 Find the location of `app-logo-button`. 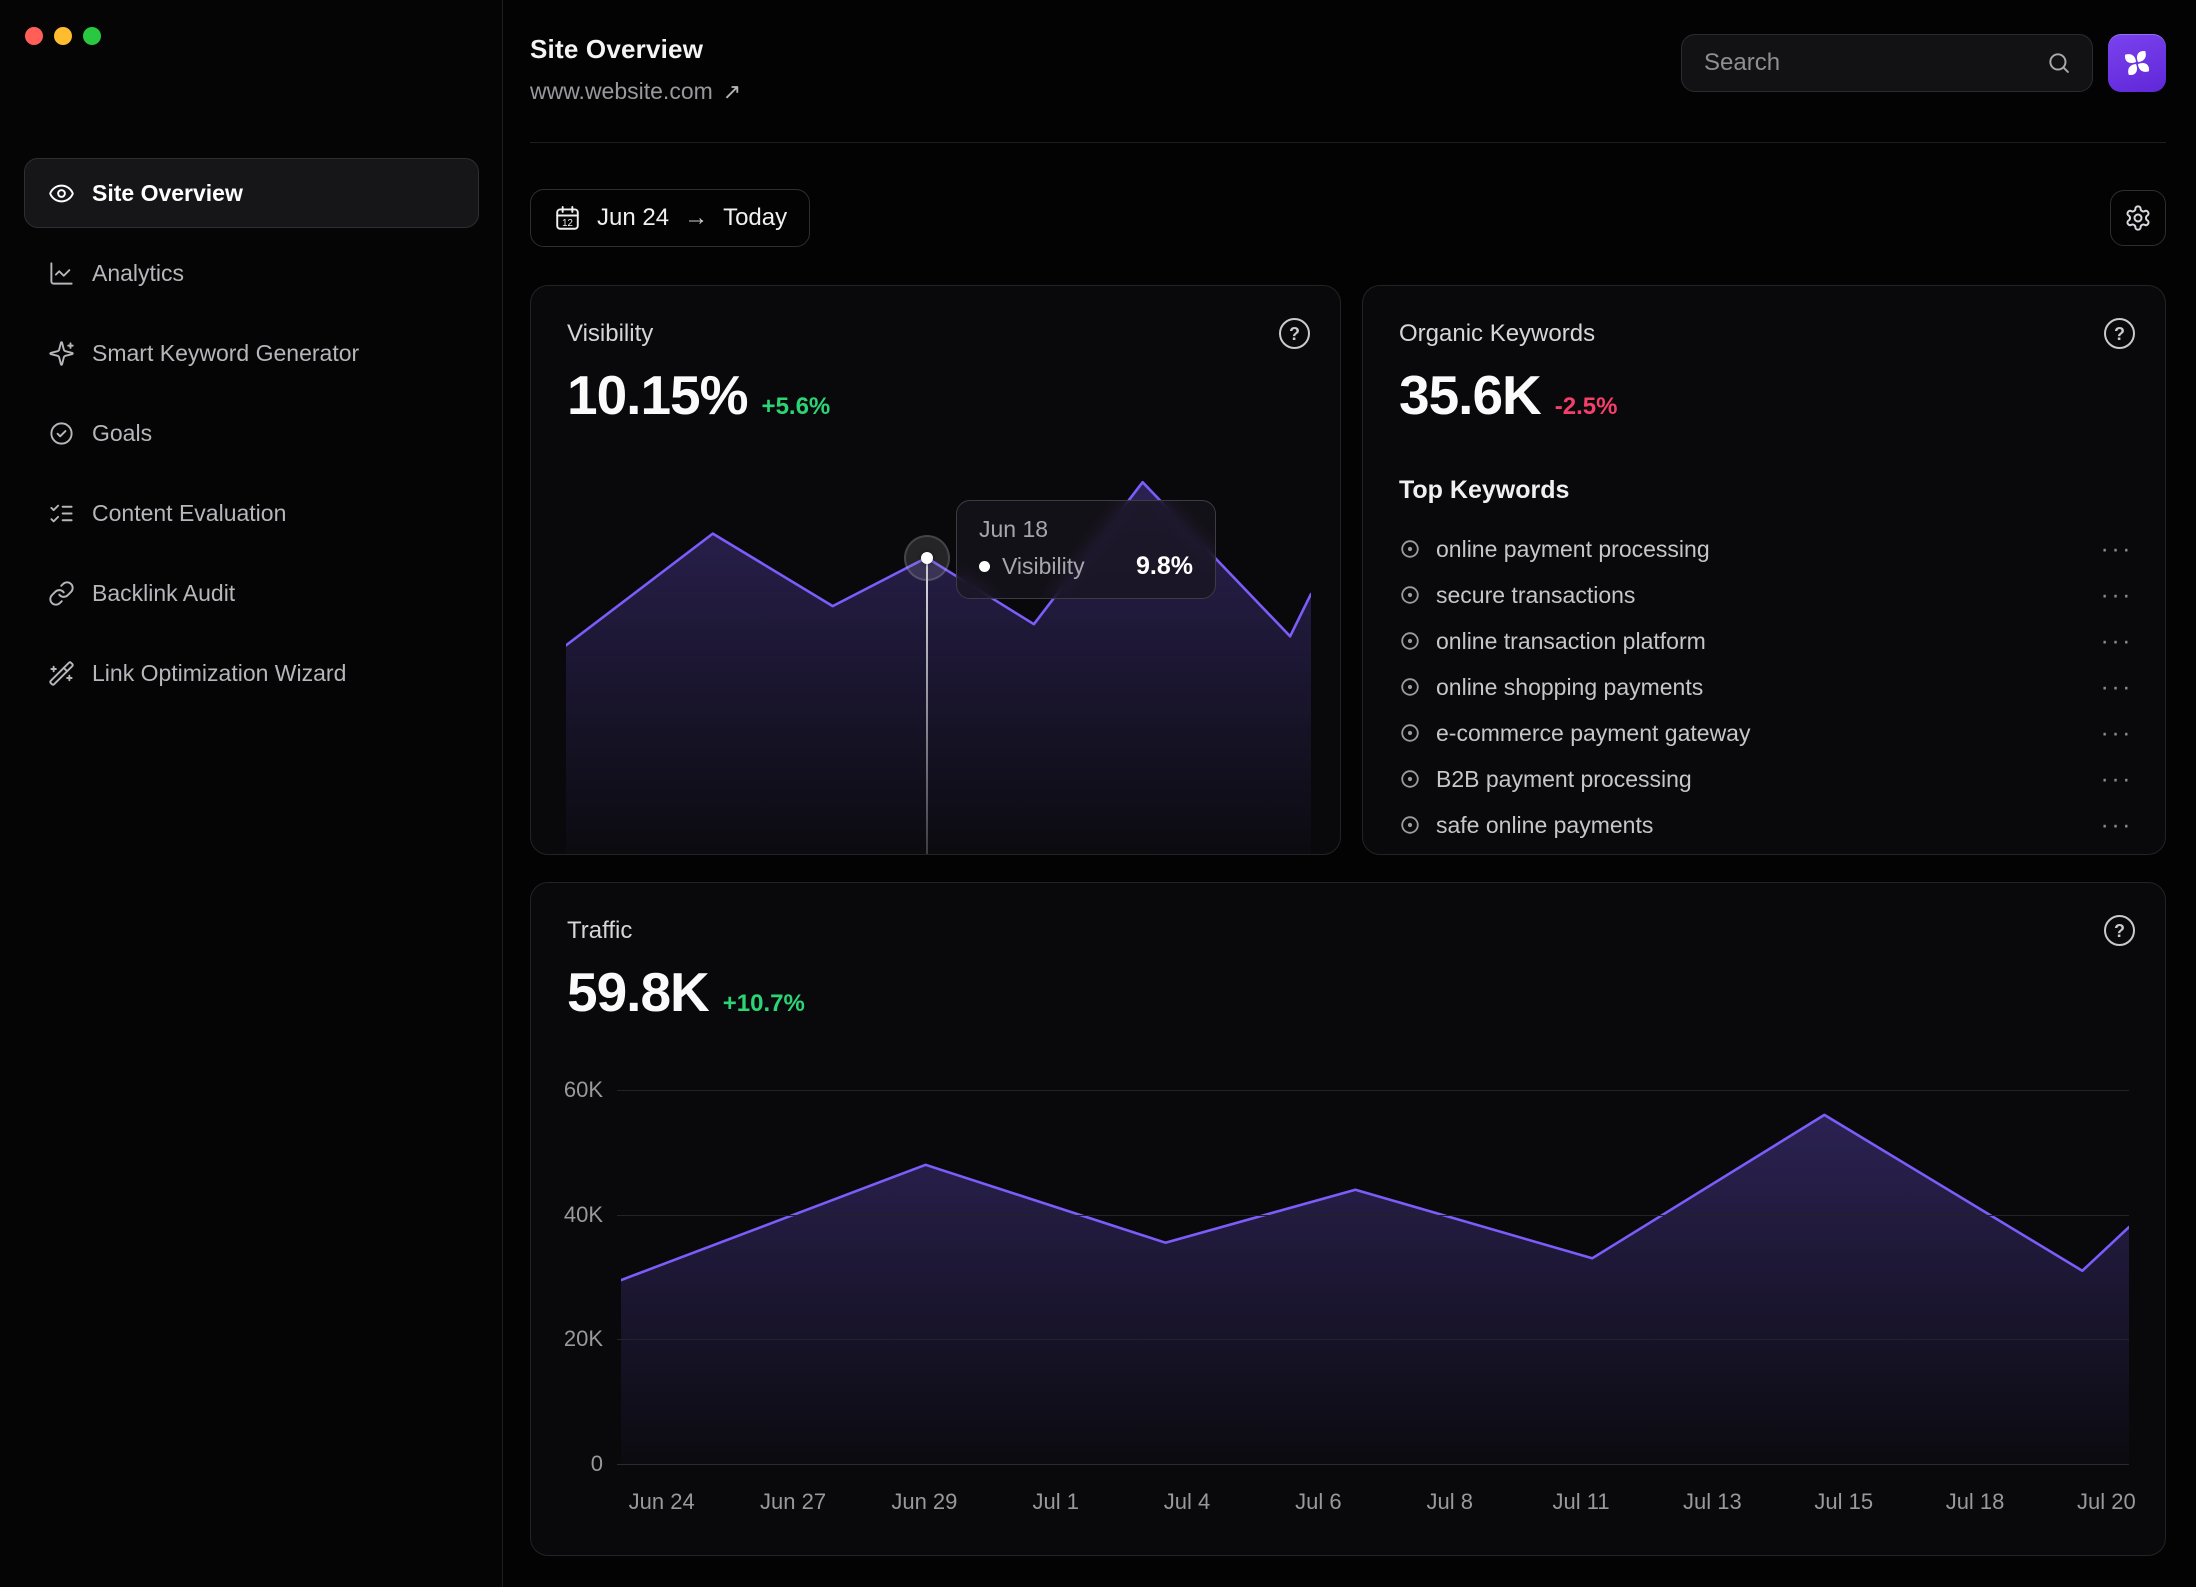

app-logo-button is located at coordinates (2137, 63).